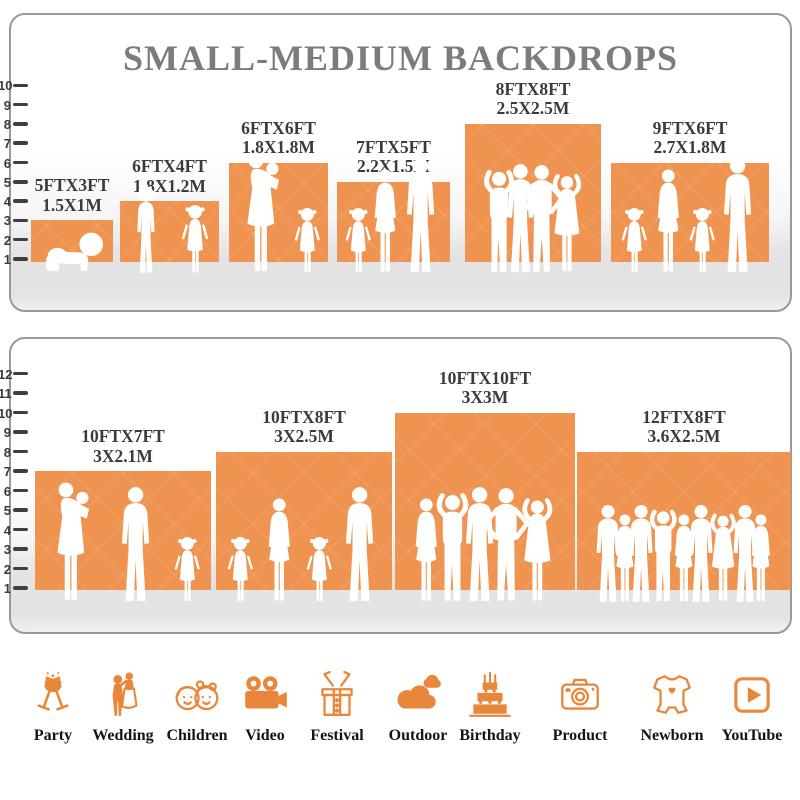 This screenshot has width=800, height=800. What do you see at coordinates (672, 735) in the screenshot?
I see `category-label: Newborn` at bounding box center [672, 735].